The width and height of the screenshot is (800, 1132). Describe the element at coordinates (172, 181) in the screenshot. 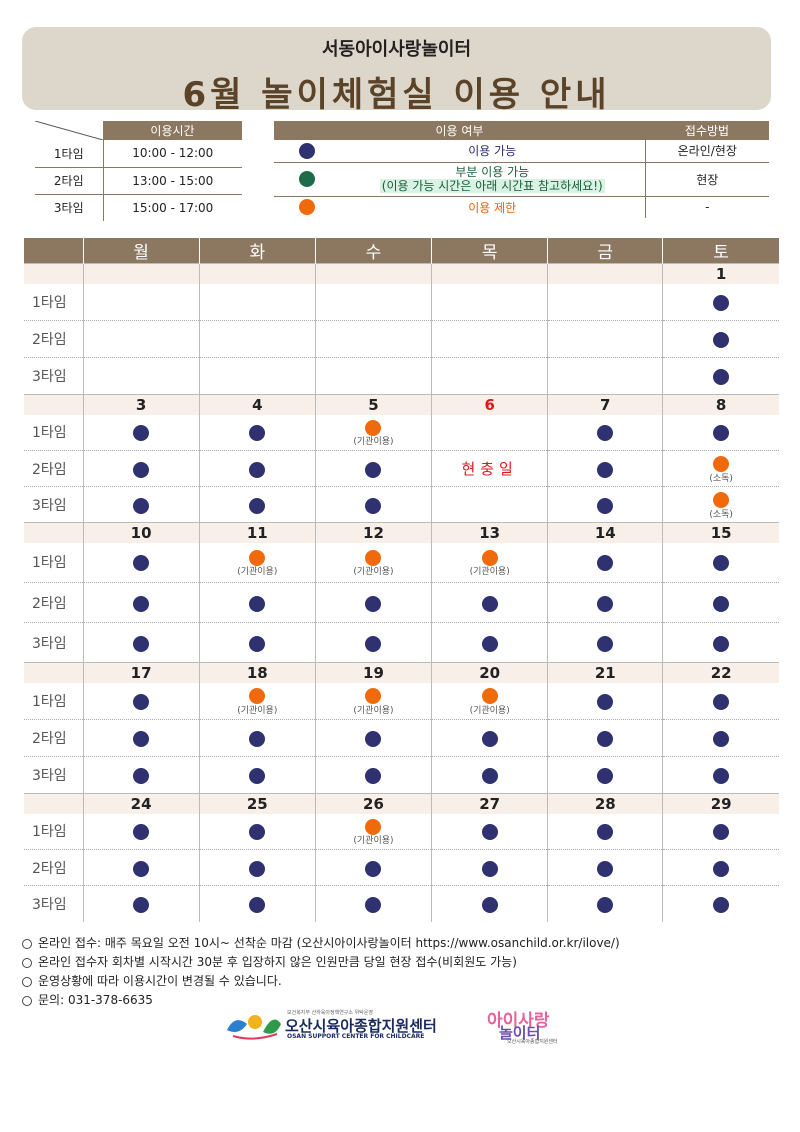

I see `time-row-value: 13:00 - 15:00` at that location.